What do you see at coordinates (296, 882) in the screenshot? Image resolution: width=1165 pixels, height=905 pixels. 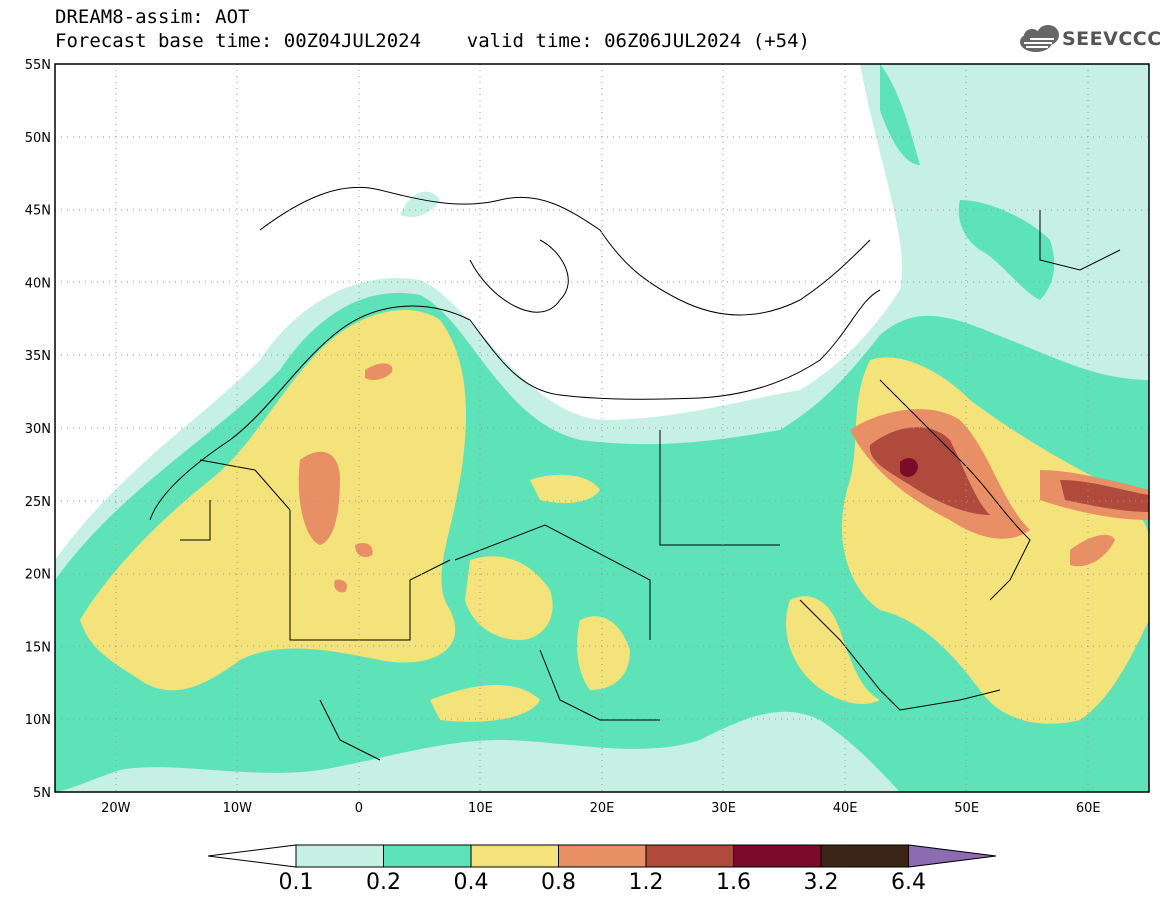 I see `colorbar-label: 0.1` at bounding box center [296, 882].